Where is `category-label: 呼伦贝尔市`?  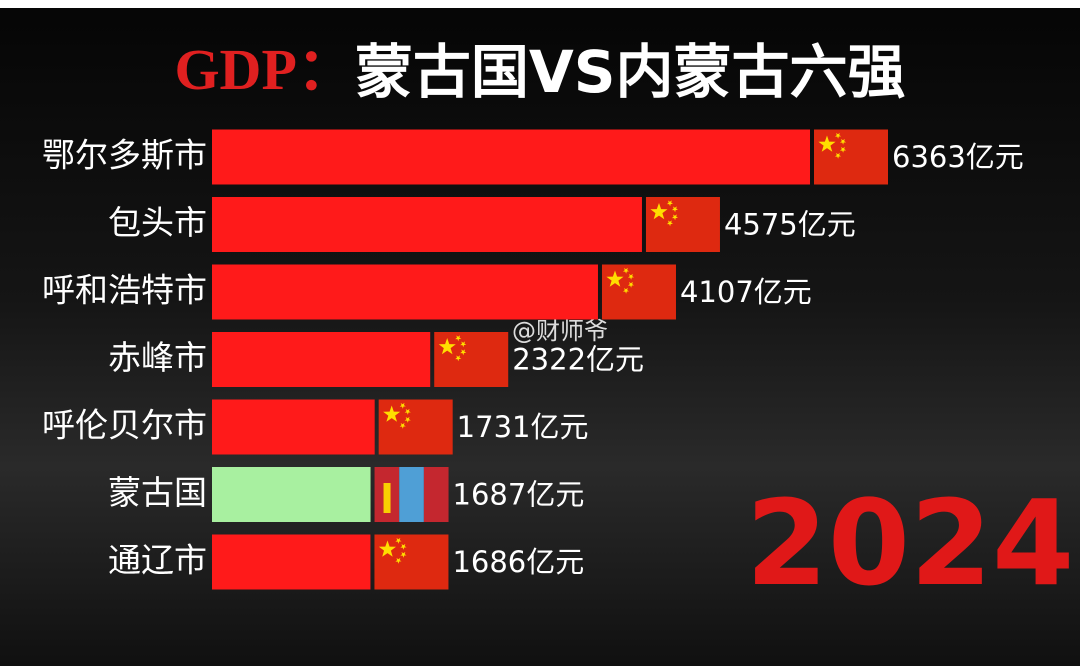 category-label: 呼伦贝尔市 is located at coordinates (124, 425).